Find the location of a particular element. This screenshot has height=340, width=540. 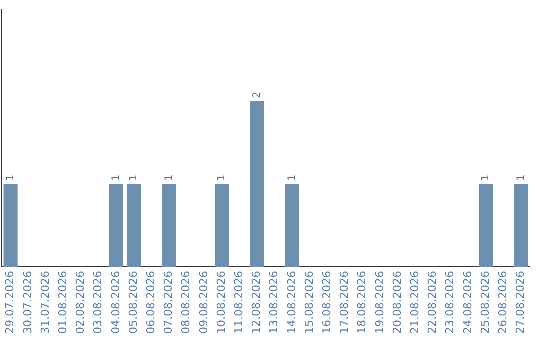

x-tick-label: 14.08.2026 is located at coordinates (291, 302).